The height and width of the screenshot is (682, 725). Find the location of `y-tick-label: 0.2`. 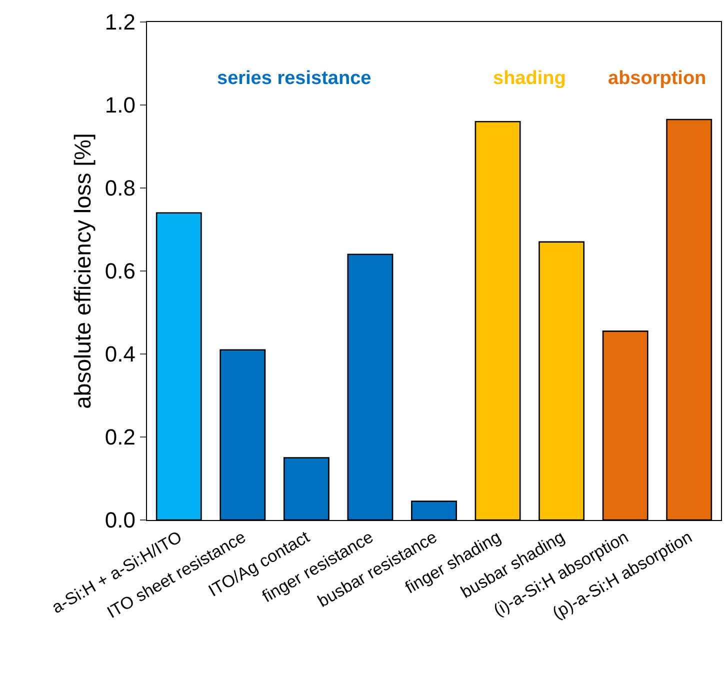

y-tick-label: 0.2 is located at coordinates (120, 437).